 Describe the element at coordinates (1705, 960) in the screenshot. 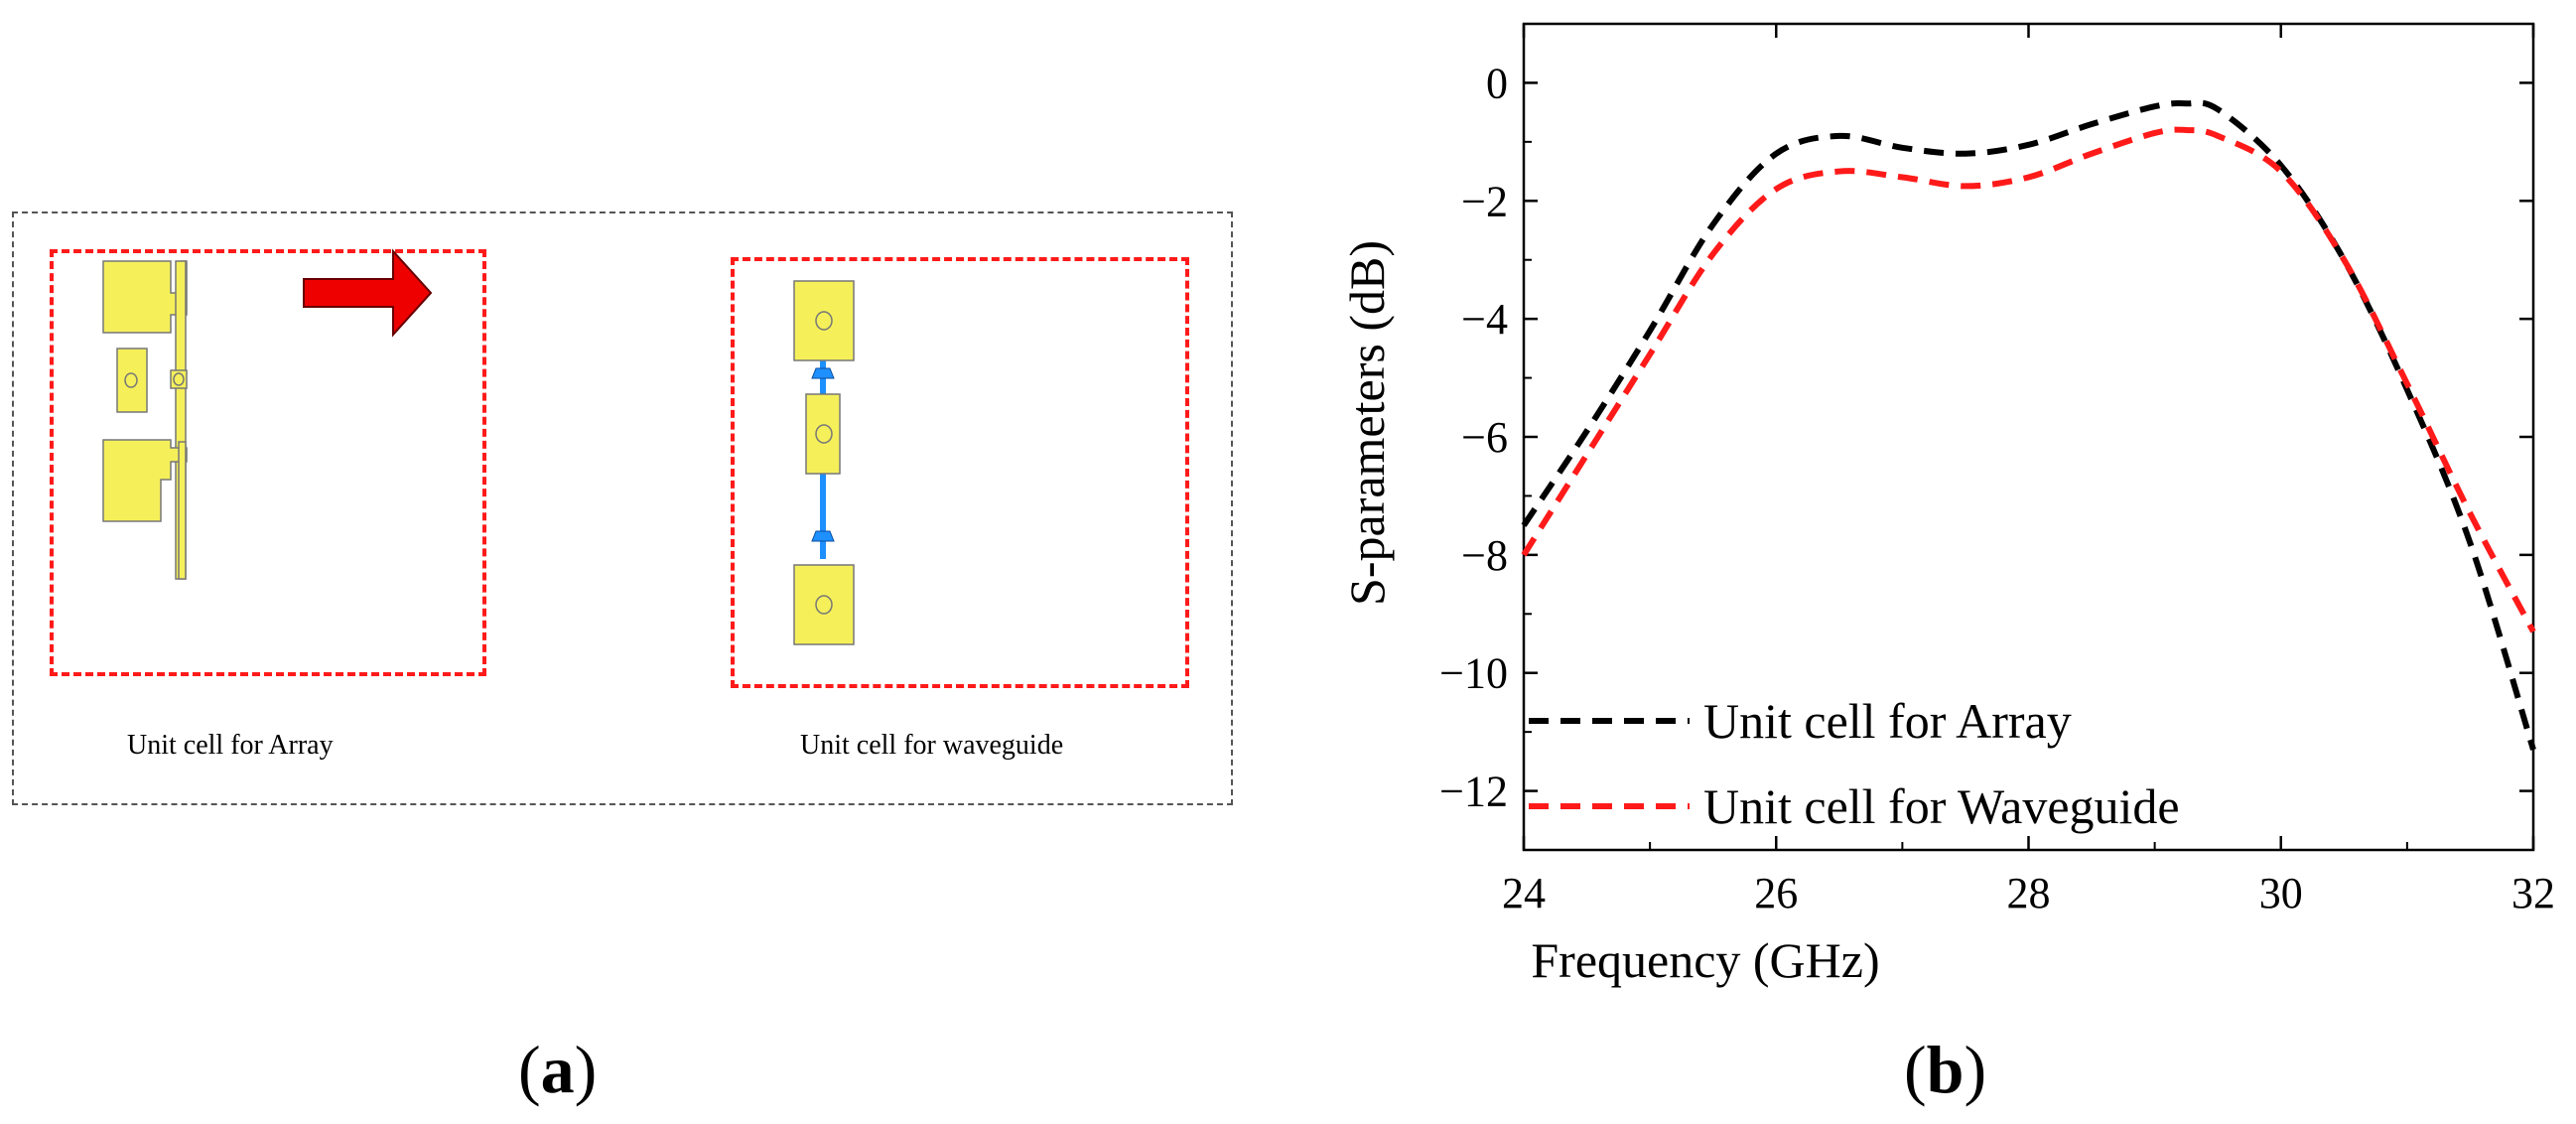

I see `x-axis-label: Frequency (GHz)` at that location.